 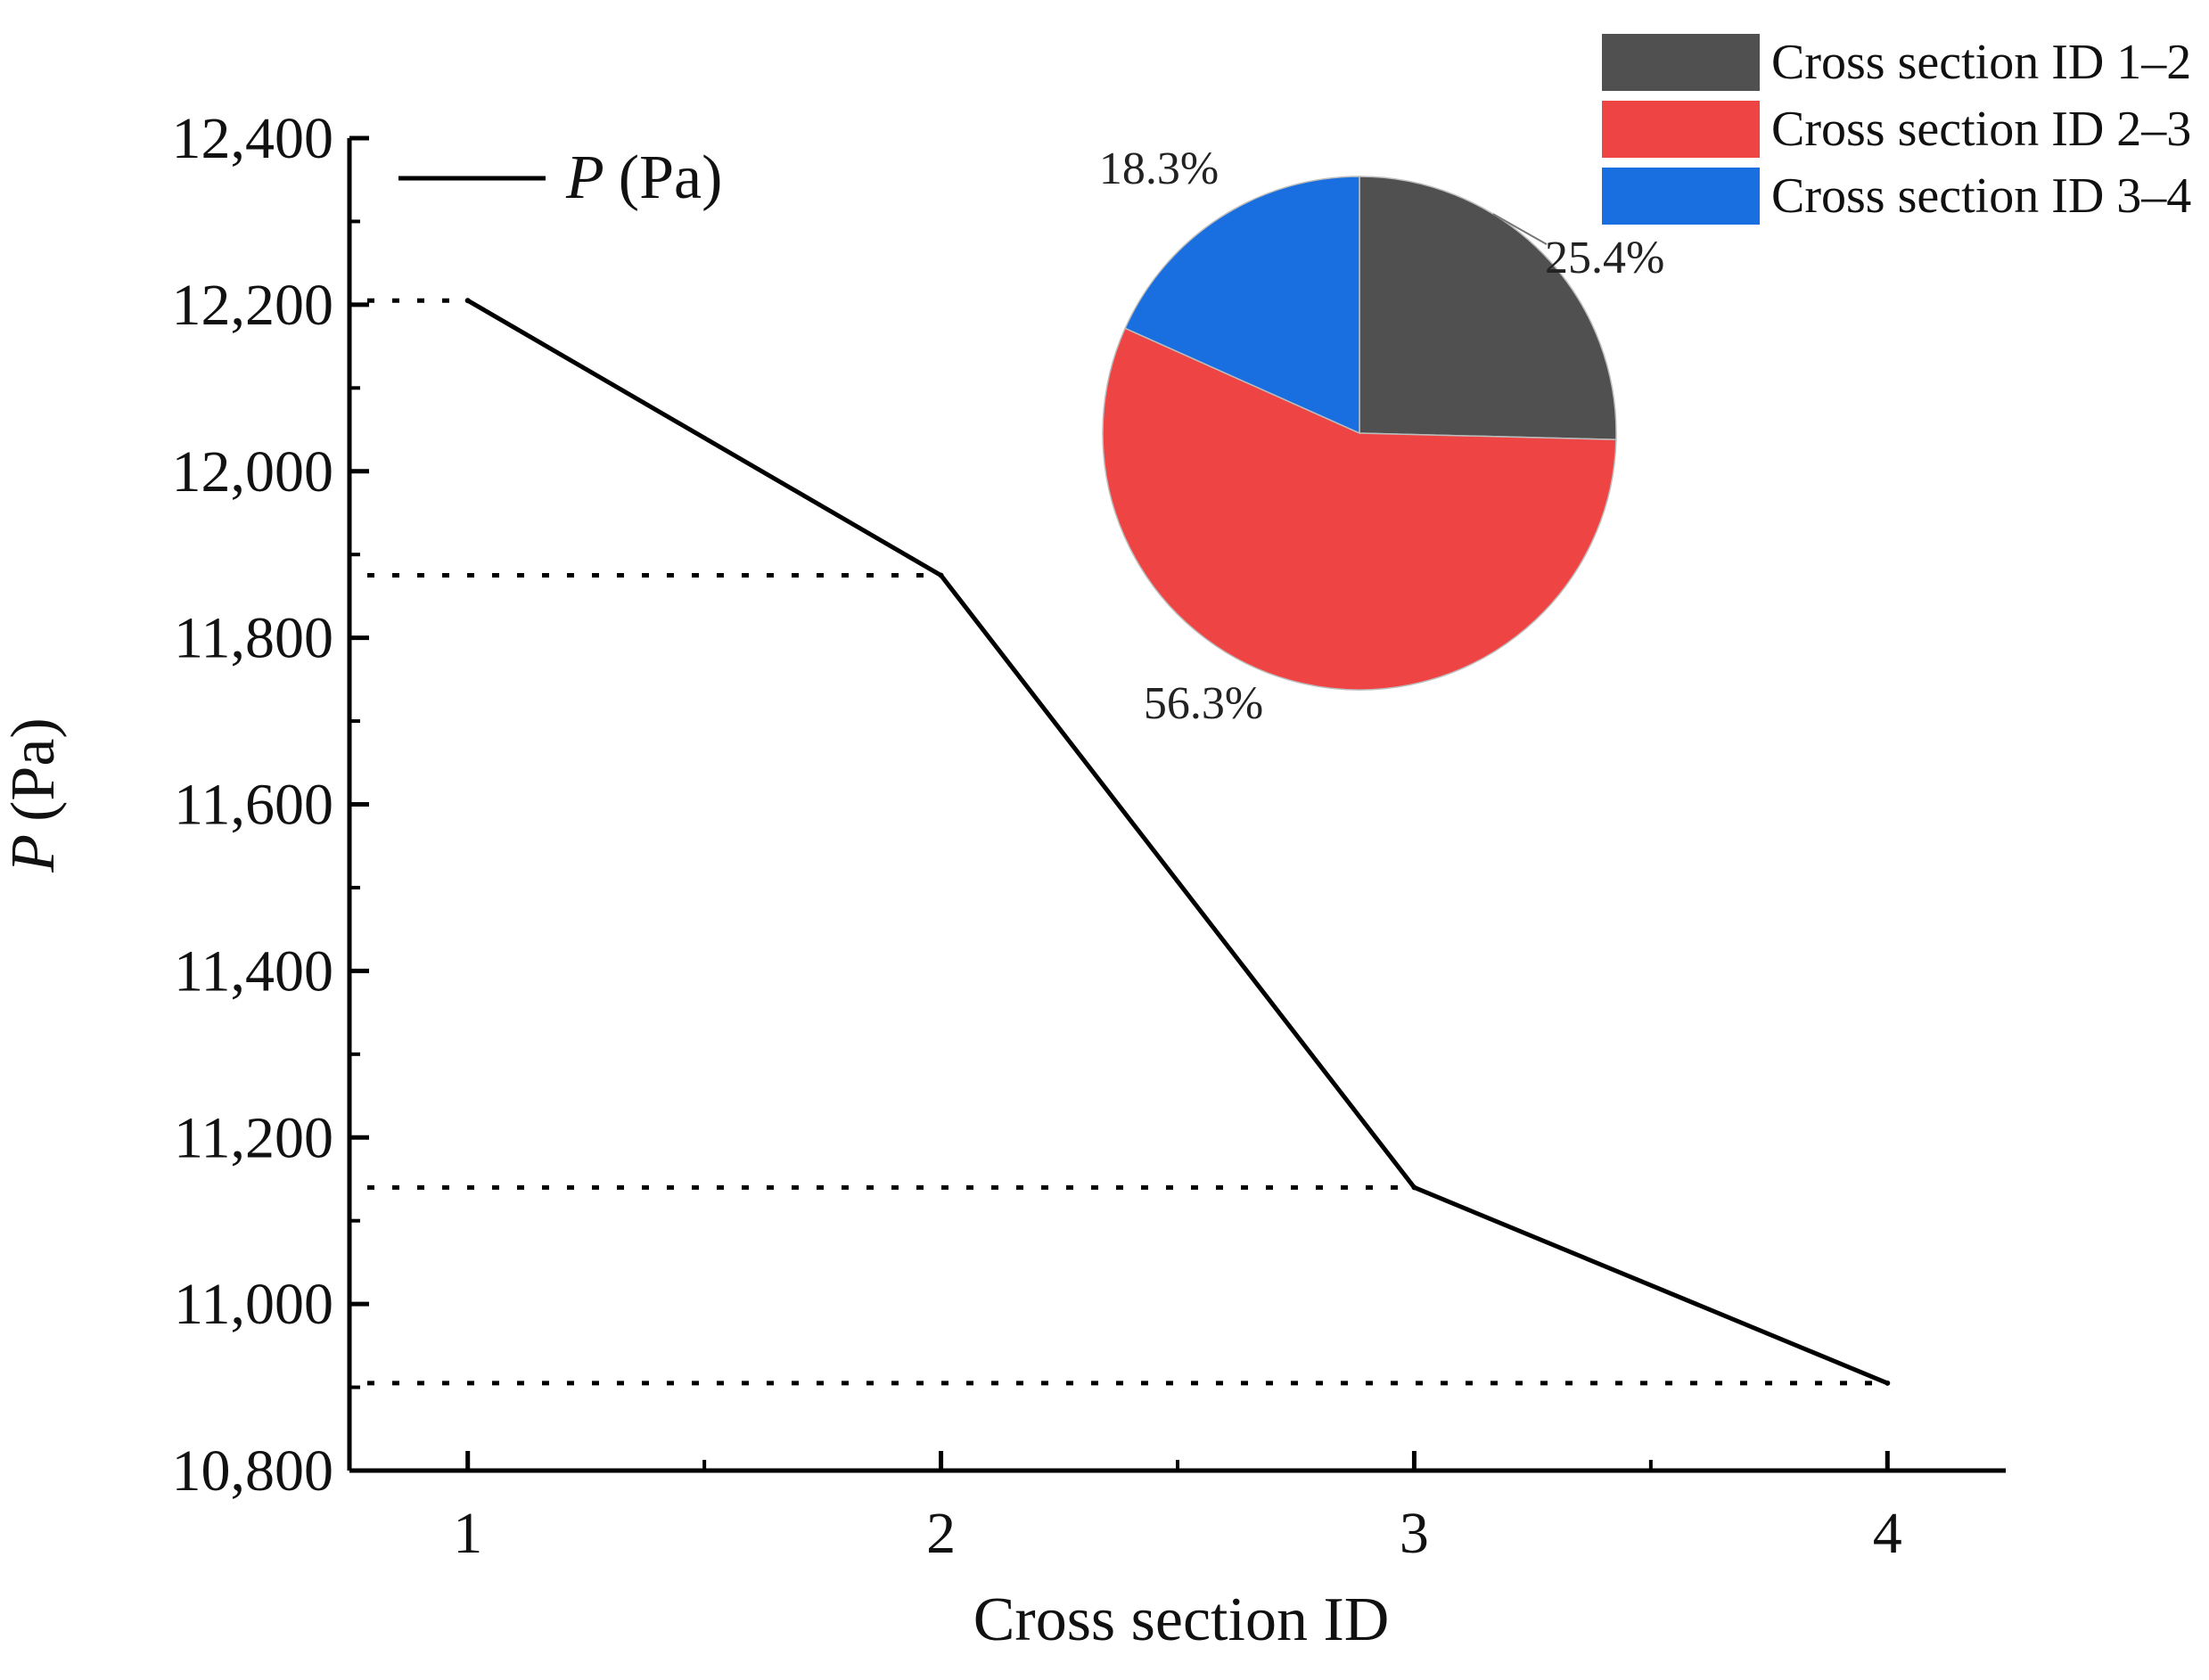 I want to click on x-tick-label: 1, so click(x=467, y=1533).